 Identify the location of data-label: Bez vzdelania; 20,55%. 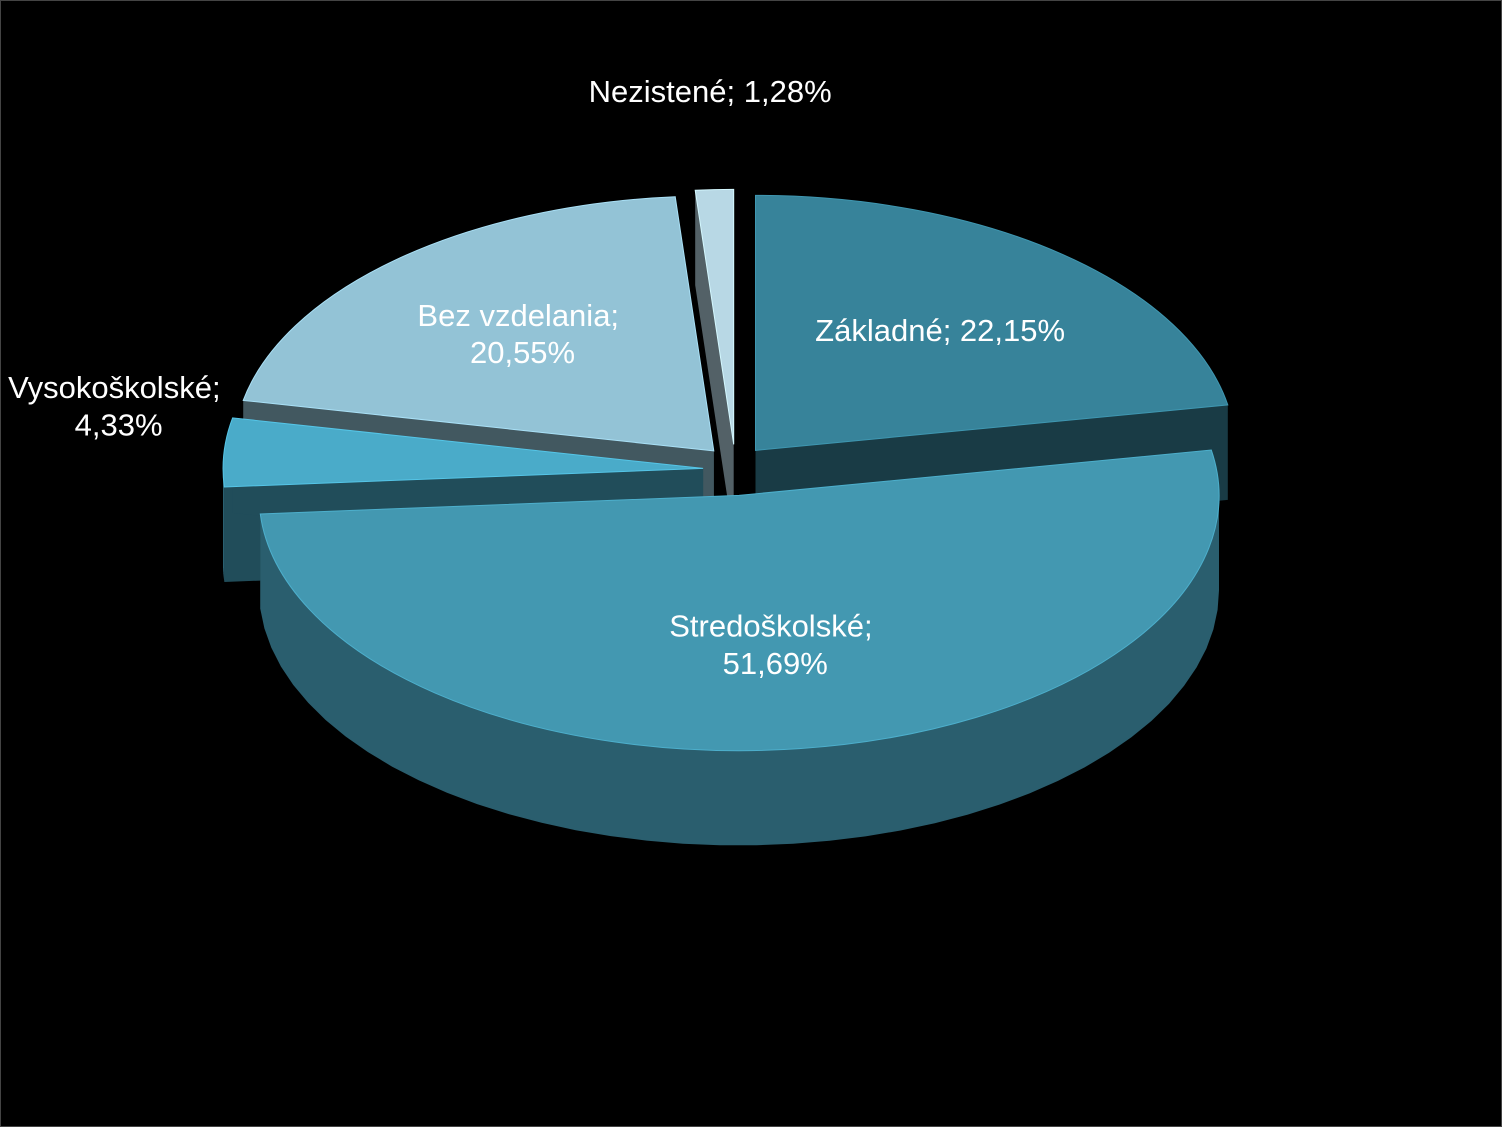
(522, 334).